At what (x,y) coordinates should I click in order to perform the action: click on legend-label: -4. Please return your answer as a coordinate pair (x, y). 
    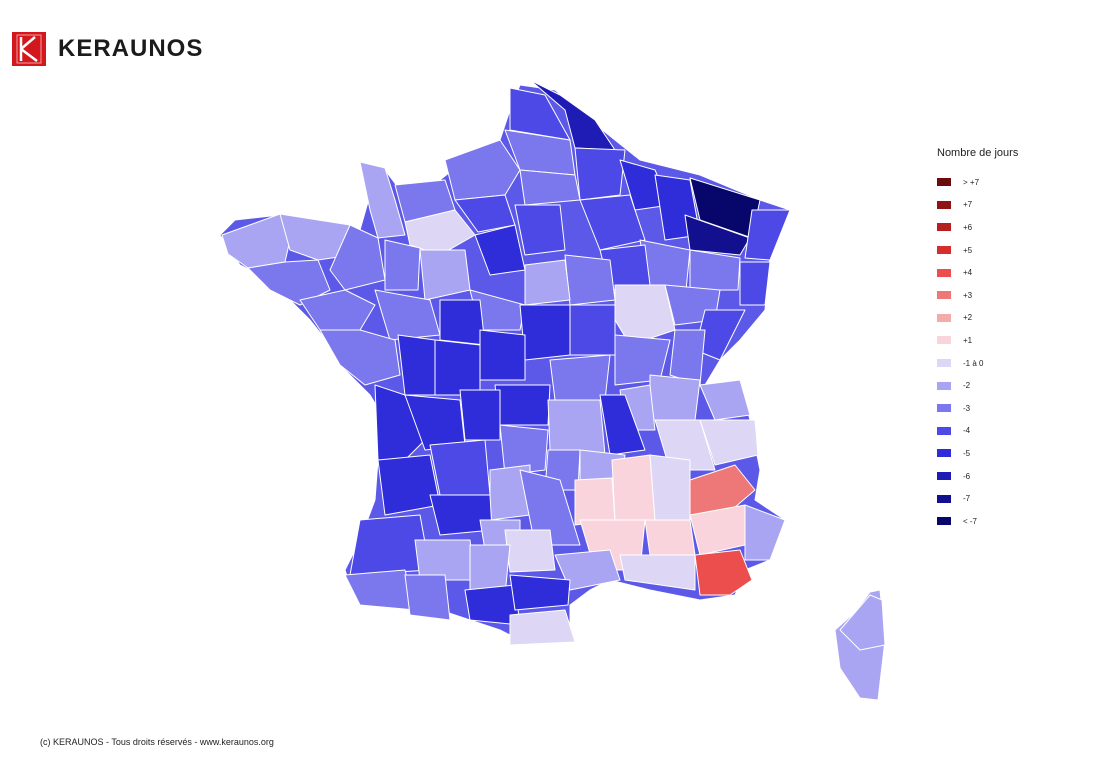
    Looking at the image, I should click on (967, 431).